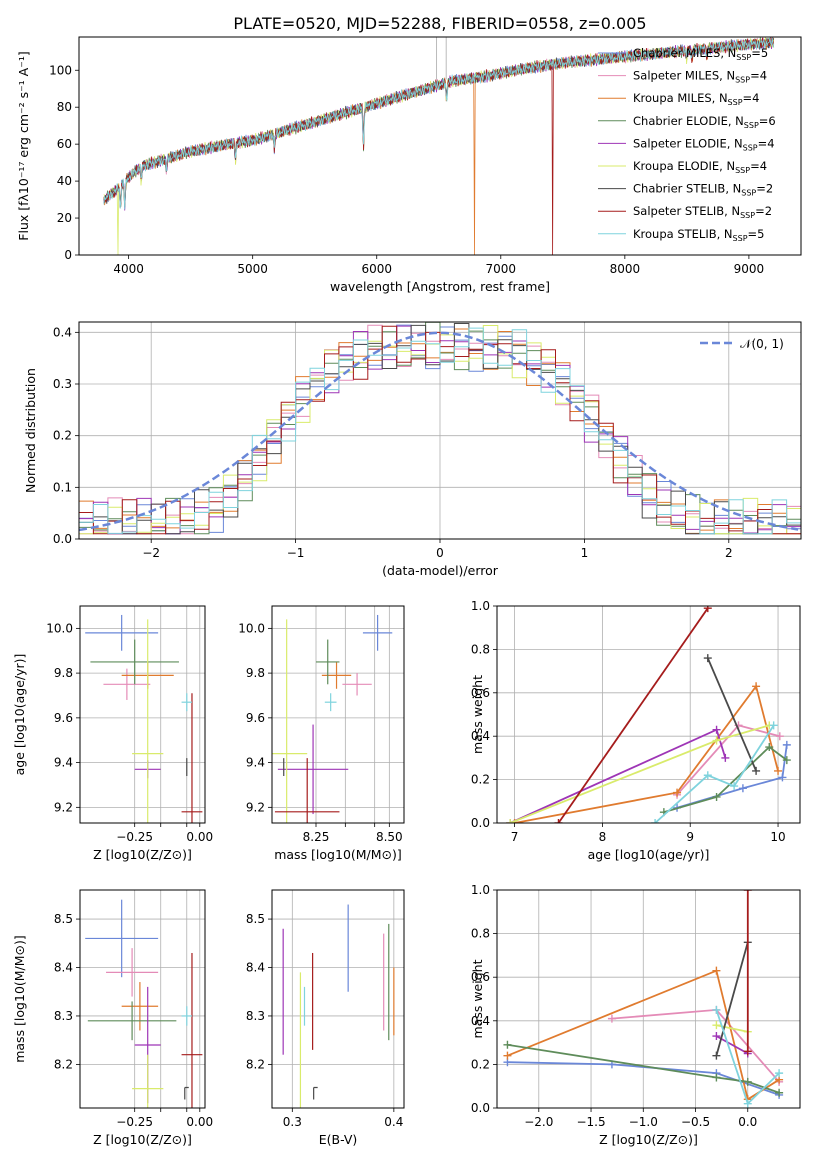 The width and height of the screenshot is (819, 1170). What do you see at coordinates (62, 487) in the screenshot?
I see `y-tick-label: 0.1` at bounding box center [62, 487].